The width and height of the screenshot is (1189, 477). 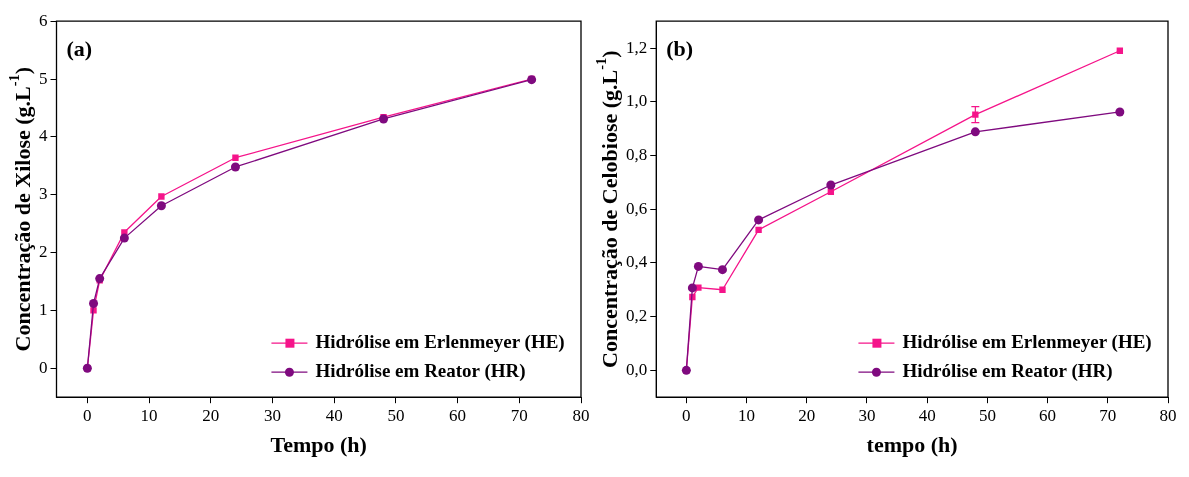 What do you see at coordinates (43, 194) in the screenshot?
I see `y-tick-label: 3` at bounding box center [43, 194].